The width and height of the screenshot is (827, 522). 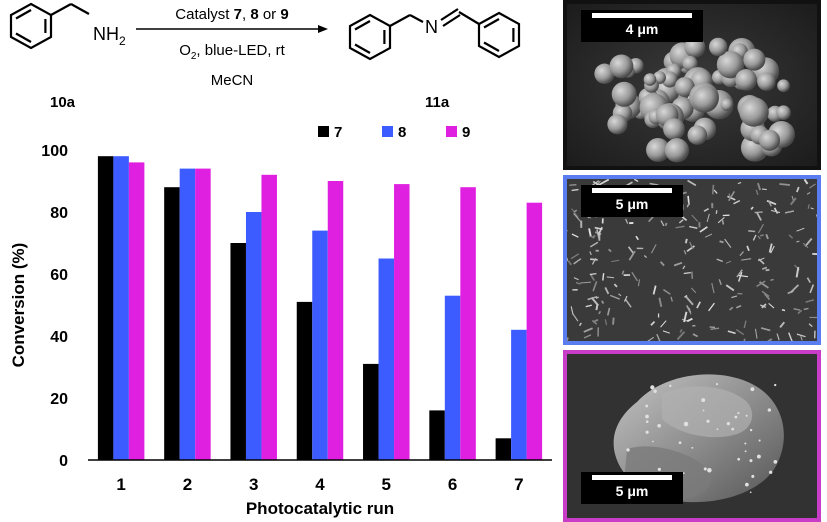 I want to click on y-tick-label: 60, so click(x=59, y=275).